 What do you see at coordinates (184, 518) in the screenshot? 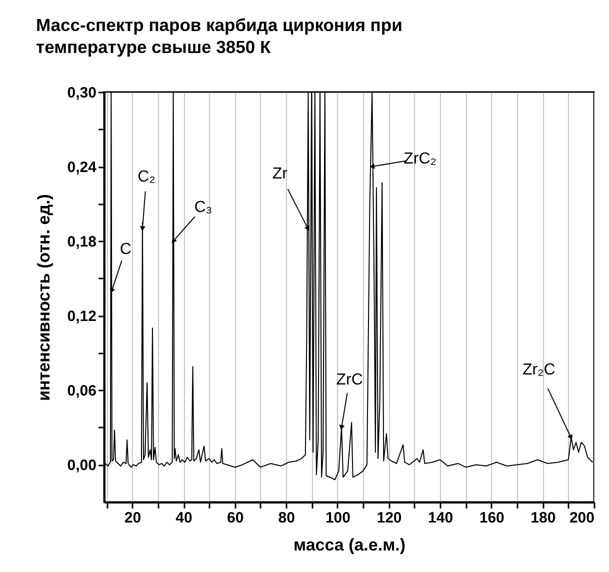
I see `x-tick-label: 40` at bounding box center [184, 518].